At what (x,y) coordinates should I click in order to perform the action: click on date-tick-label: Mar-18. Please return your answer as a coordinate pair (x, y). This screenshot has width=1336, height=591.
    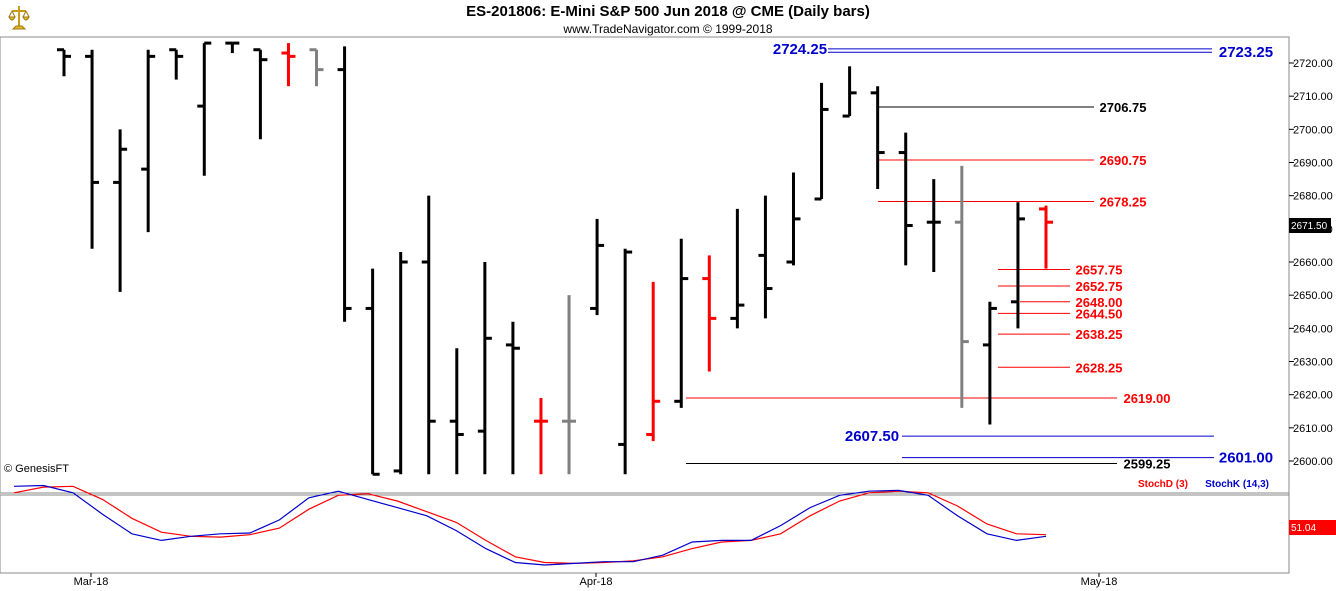
    Looking at the image, I should click on (91, 582).